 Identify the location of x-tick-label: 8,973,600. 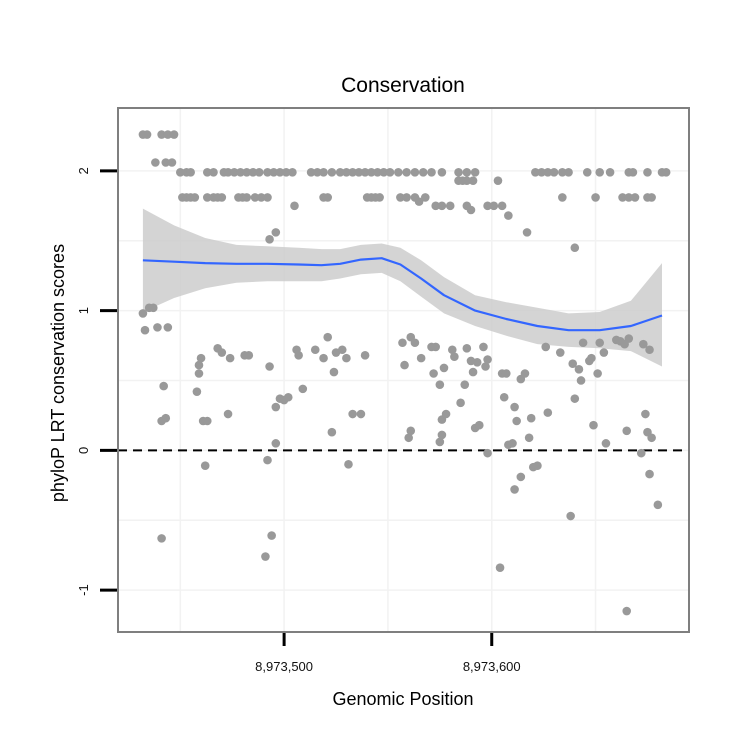
(492, 666).